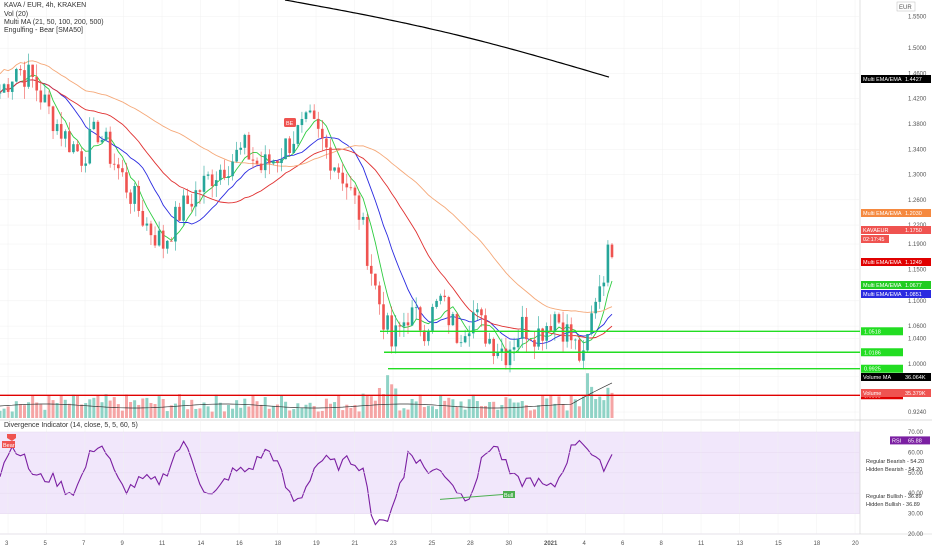 This screenshot has height=550, width=932. I want to click on price-tick: 1.3800, so click(917, 125).